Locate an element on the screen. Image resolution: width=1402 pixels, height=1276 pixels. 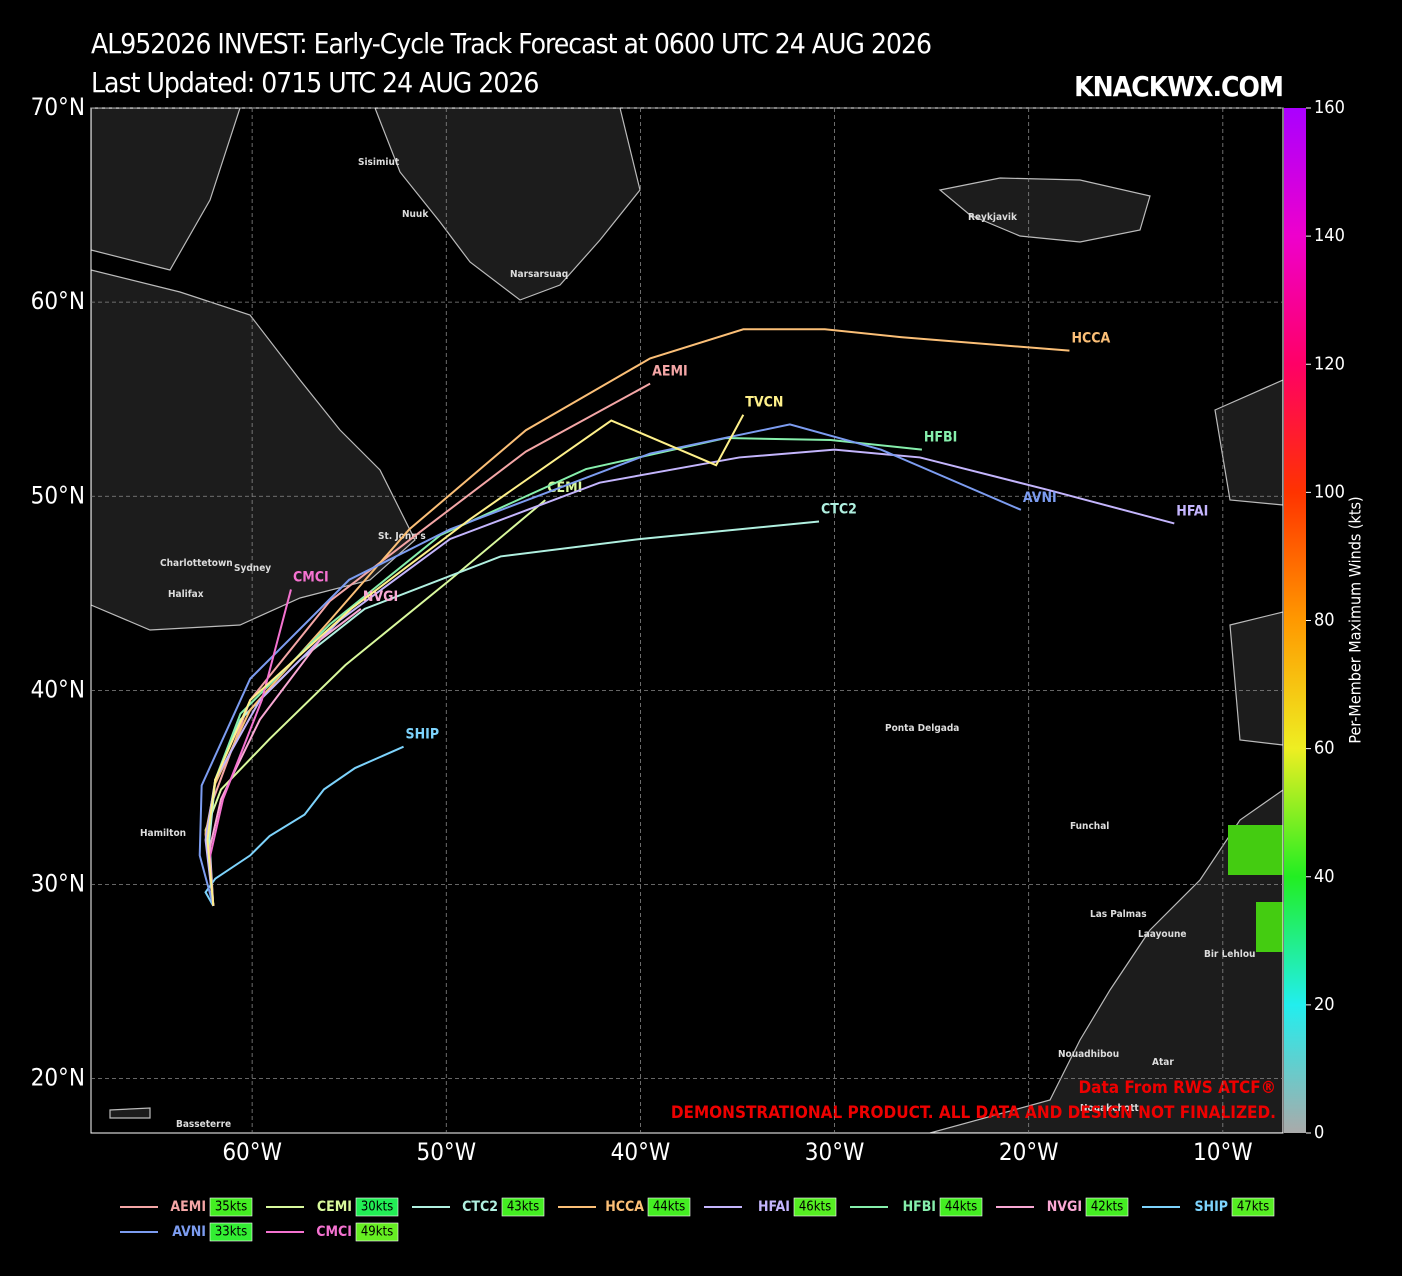
track-label: CTC2 is located at coordinates (839, 509).